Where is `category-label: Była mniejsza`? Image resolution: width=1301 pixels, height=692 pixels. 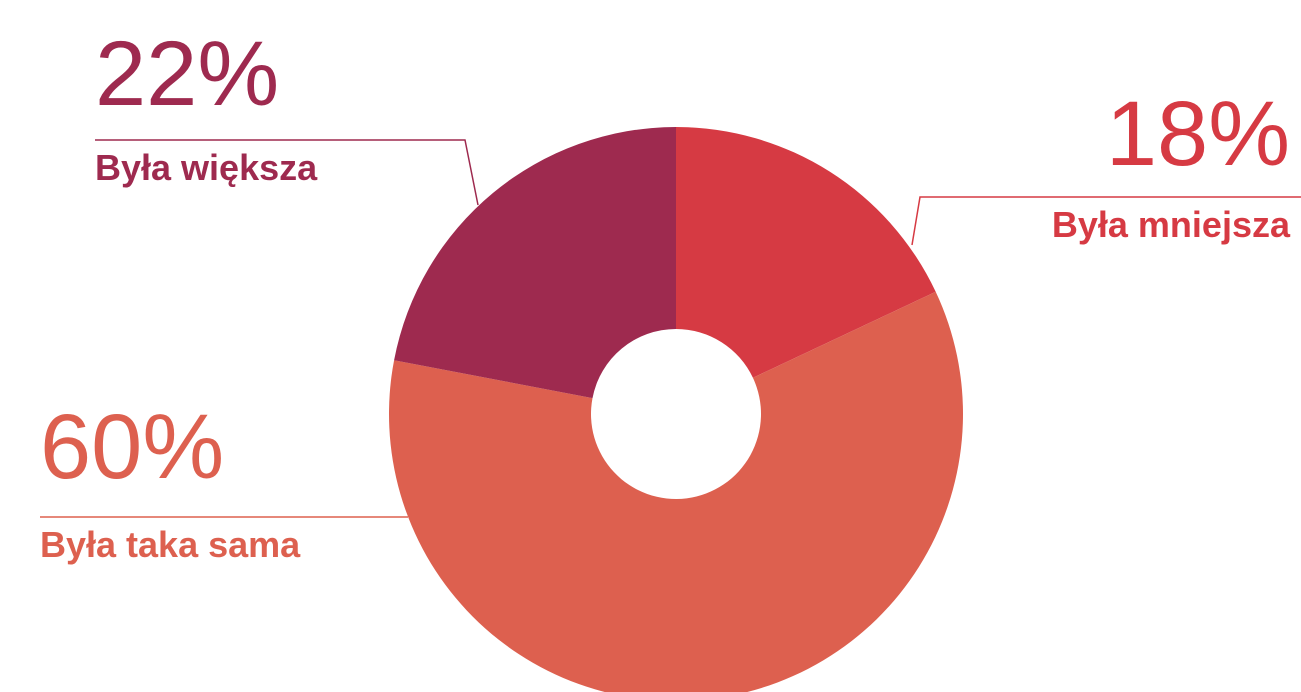 category-label: Była mniejsza is located at coordinates (1171, 224).